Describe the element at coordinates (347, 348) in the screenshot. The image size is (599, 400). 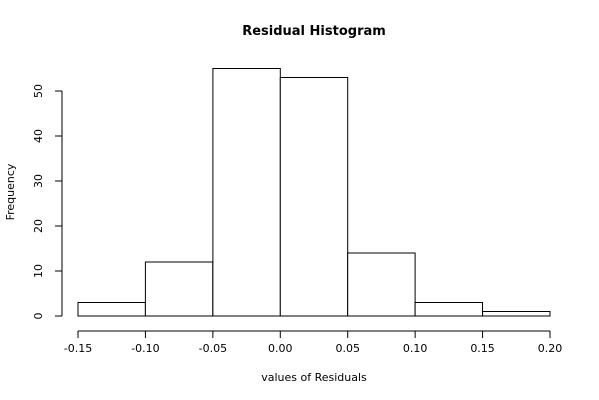
I see `x-tick-label: 0.05` at that location.